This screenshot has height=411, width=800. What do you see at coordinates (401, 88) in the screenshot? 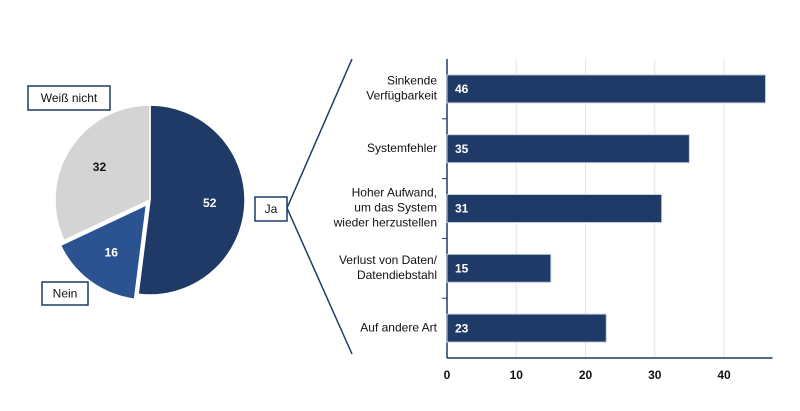
I see `y-tick-label: Sinkende Verfügbarkeit` at bounding box center [401, 88].